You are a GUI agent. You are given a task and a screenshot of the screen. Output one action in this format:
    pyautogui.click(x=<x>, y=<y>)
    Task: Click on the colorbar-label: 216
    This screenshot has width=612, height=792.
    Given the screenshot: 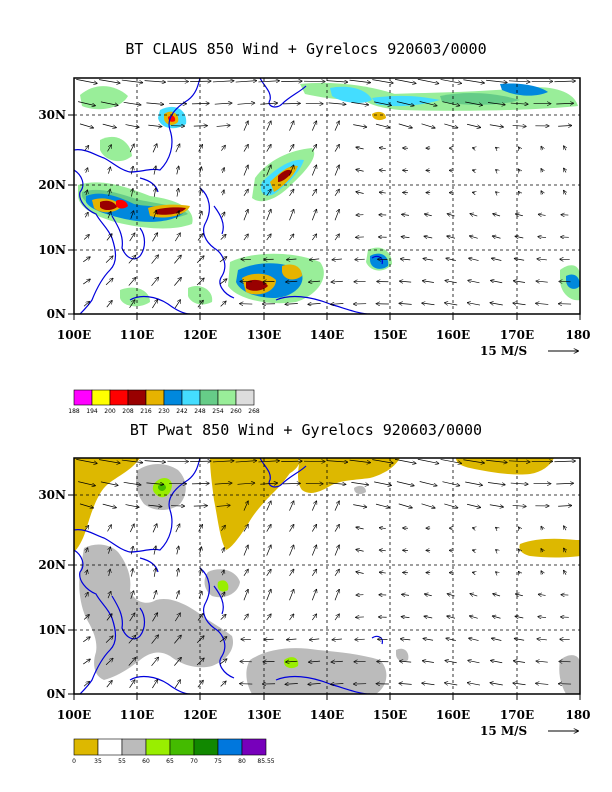 What is the action you would take?
    pyautogui.click(x=146, y=411)
    